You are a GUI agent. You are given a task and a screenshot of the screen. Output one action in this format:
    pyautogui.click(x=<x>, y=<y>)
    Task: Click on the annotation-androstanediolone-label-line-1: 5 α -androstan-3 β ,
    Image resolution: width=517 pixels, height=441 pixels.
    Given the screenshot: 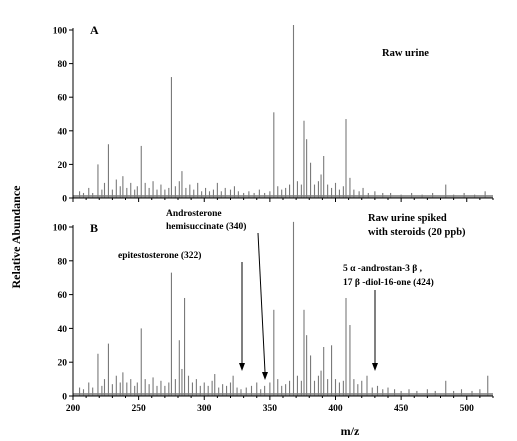 What is the action you would take?
    pyautogui.click(x=383, y=269)
    